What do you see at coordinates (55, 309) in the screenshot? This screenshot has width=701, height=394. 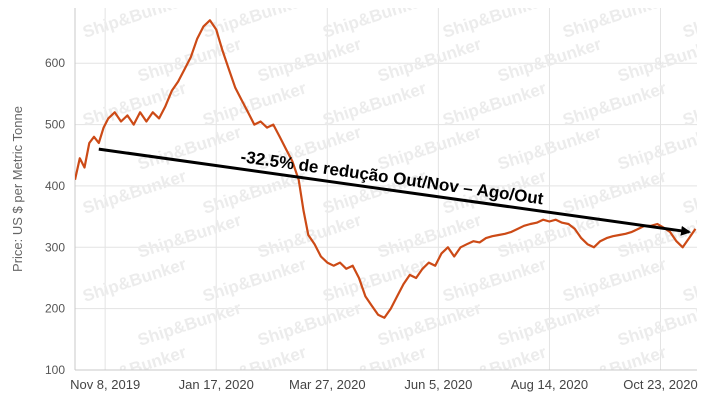 I see `y-tick-label: 200` at bounding box center [55, 309].